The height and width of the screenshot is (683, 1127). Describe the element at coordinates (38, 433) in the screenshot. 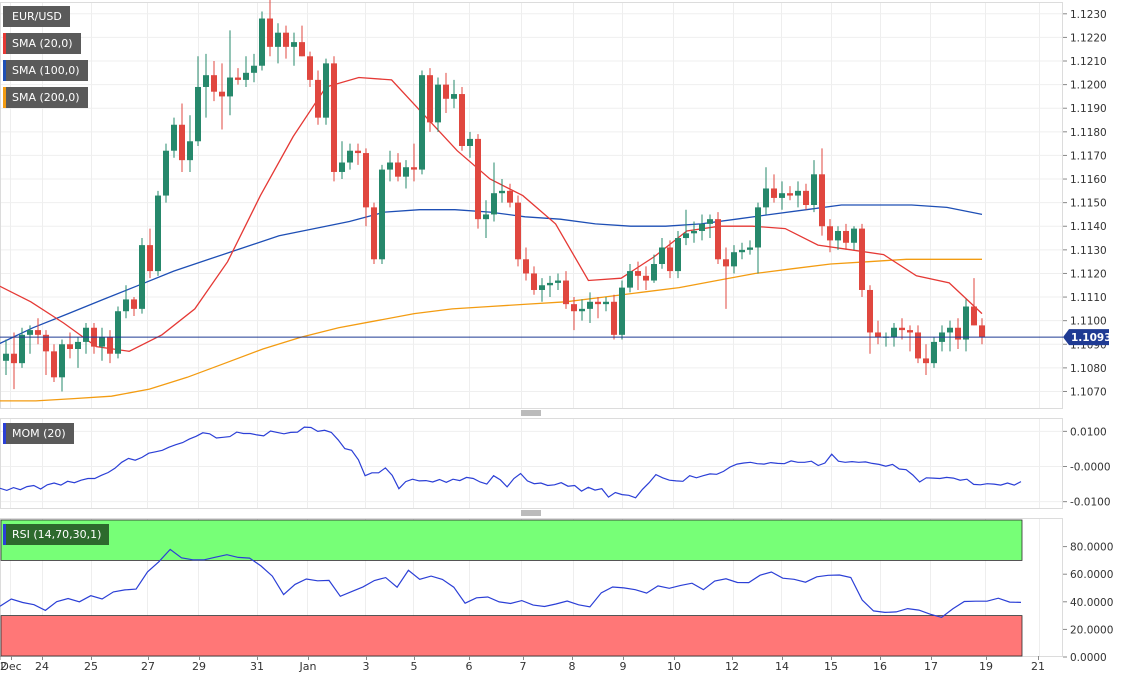

I see `legend-mom: MOM (20)` at that location.